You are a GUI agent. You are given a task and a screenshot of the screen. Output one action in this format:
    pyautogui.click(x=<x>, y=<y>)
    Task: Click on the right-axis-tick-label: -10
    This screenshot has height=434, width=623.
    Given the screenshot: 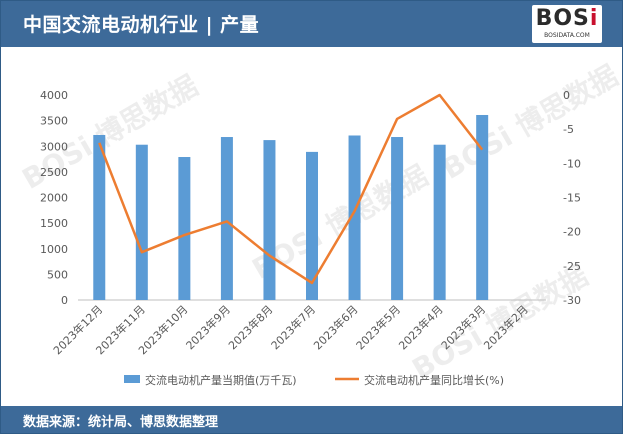 What is the action you would take?
    pyautogui.click(x=572, y=163)
    